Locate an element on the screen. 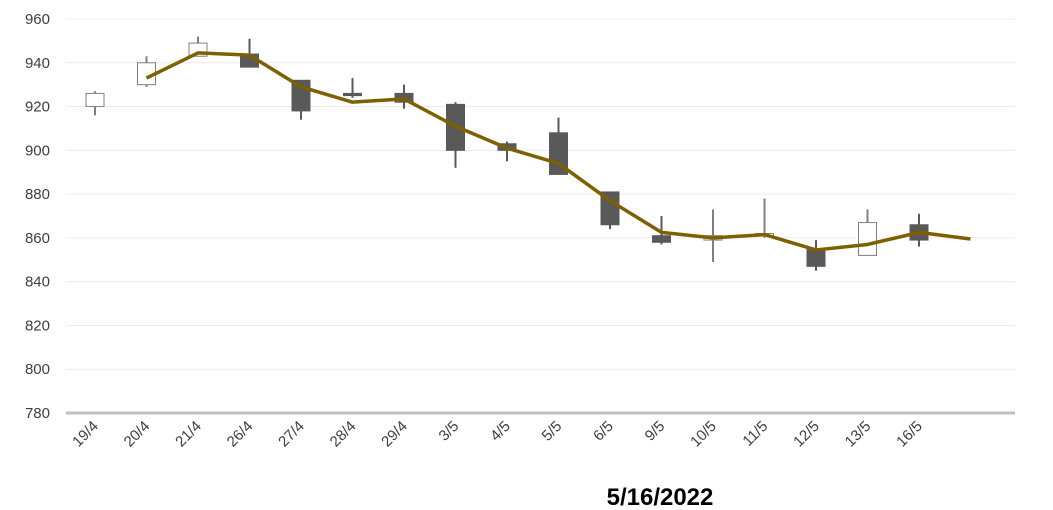 The image size is (1053, 510). x-tick-label: 4/5 is located at coordinates (500, 431).